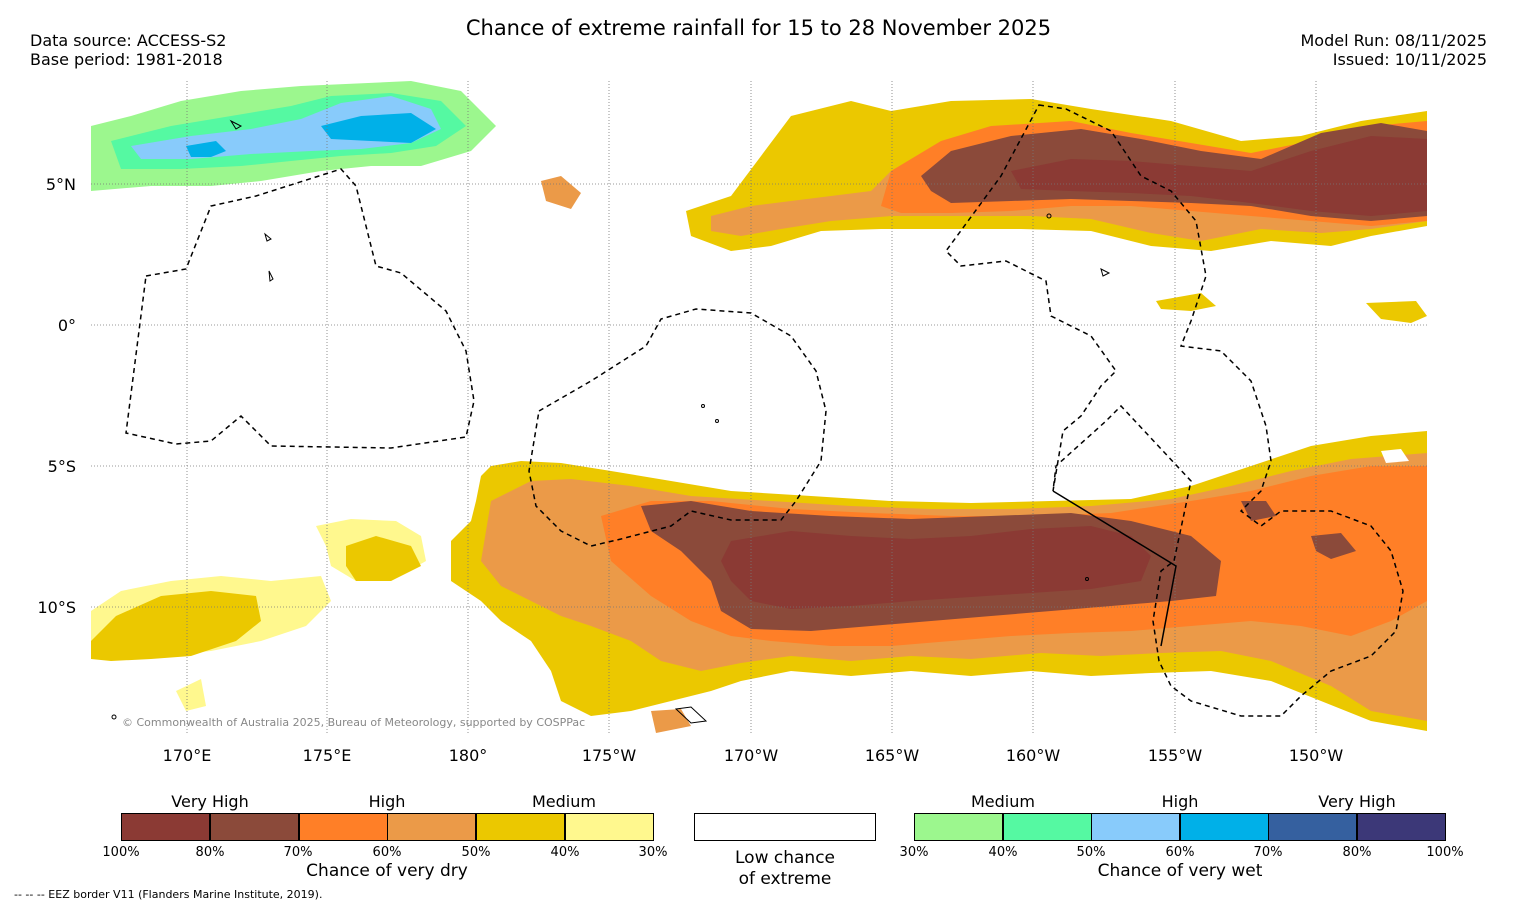 This screenshot has height=908, width=1517. I want to click on lon-label-180: 180°, so click(468, 755).